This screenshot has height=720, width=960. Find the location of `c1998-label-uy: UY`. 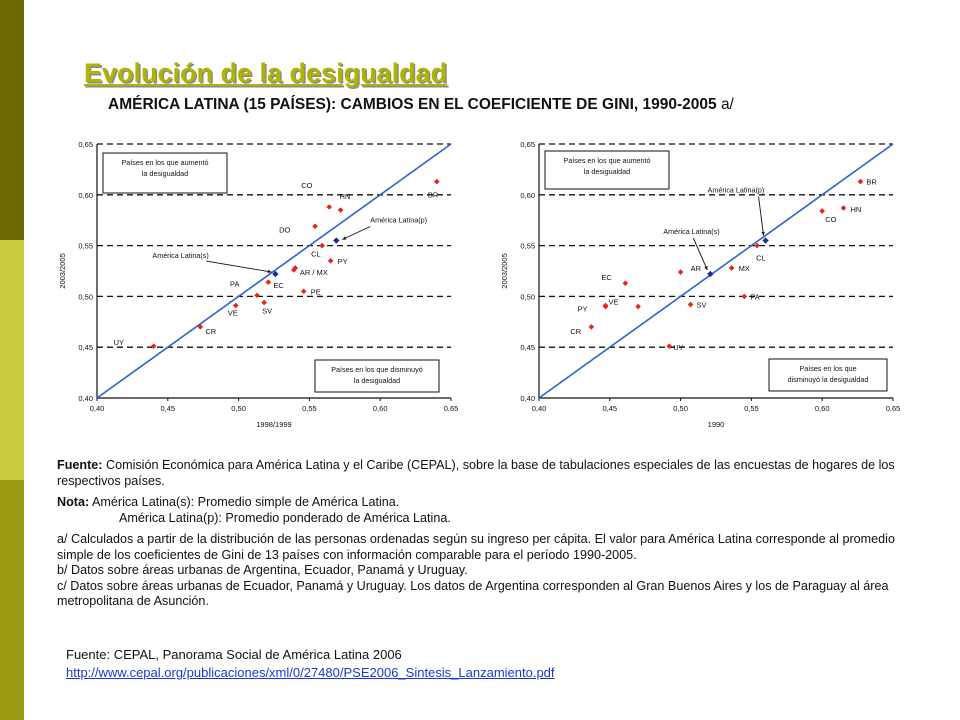

c1998-label-uy: UY is located at coordinates (119, 342).